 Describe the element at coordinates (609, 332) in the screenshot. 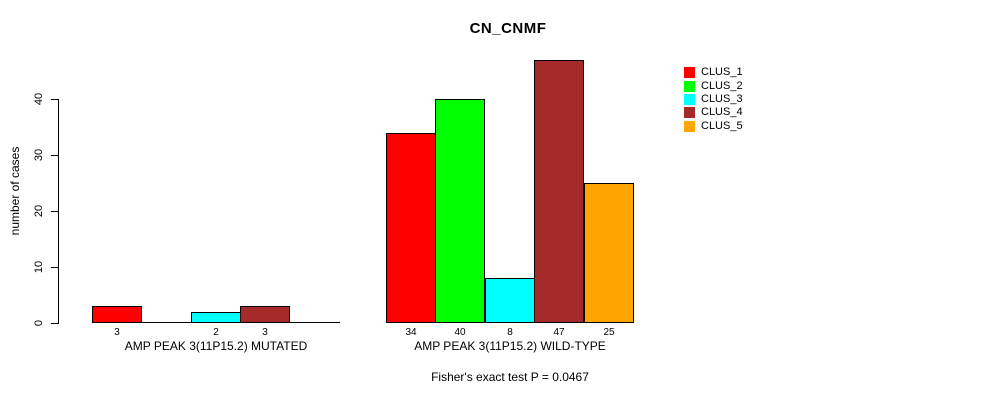

I see `bar-value-label: 25` at that location.